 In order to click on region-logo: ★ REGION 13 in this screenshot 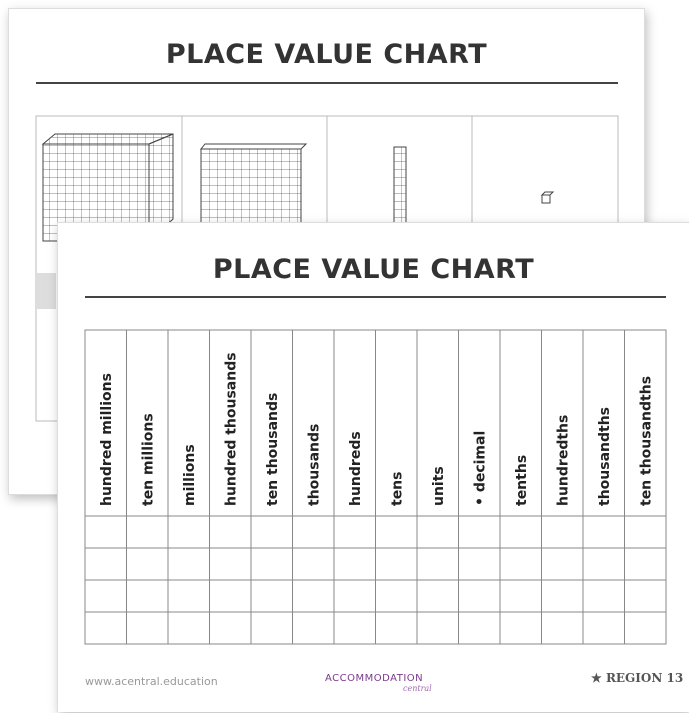, I will do `click(637, 678)`.